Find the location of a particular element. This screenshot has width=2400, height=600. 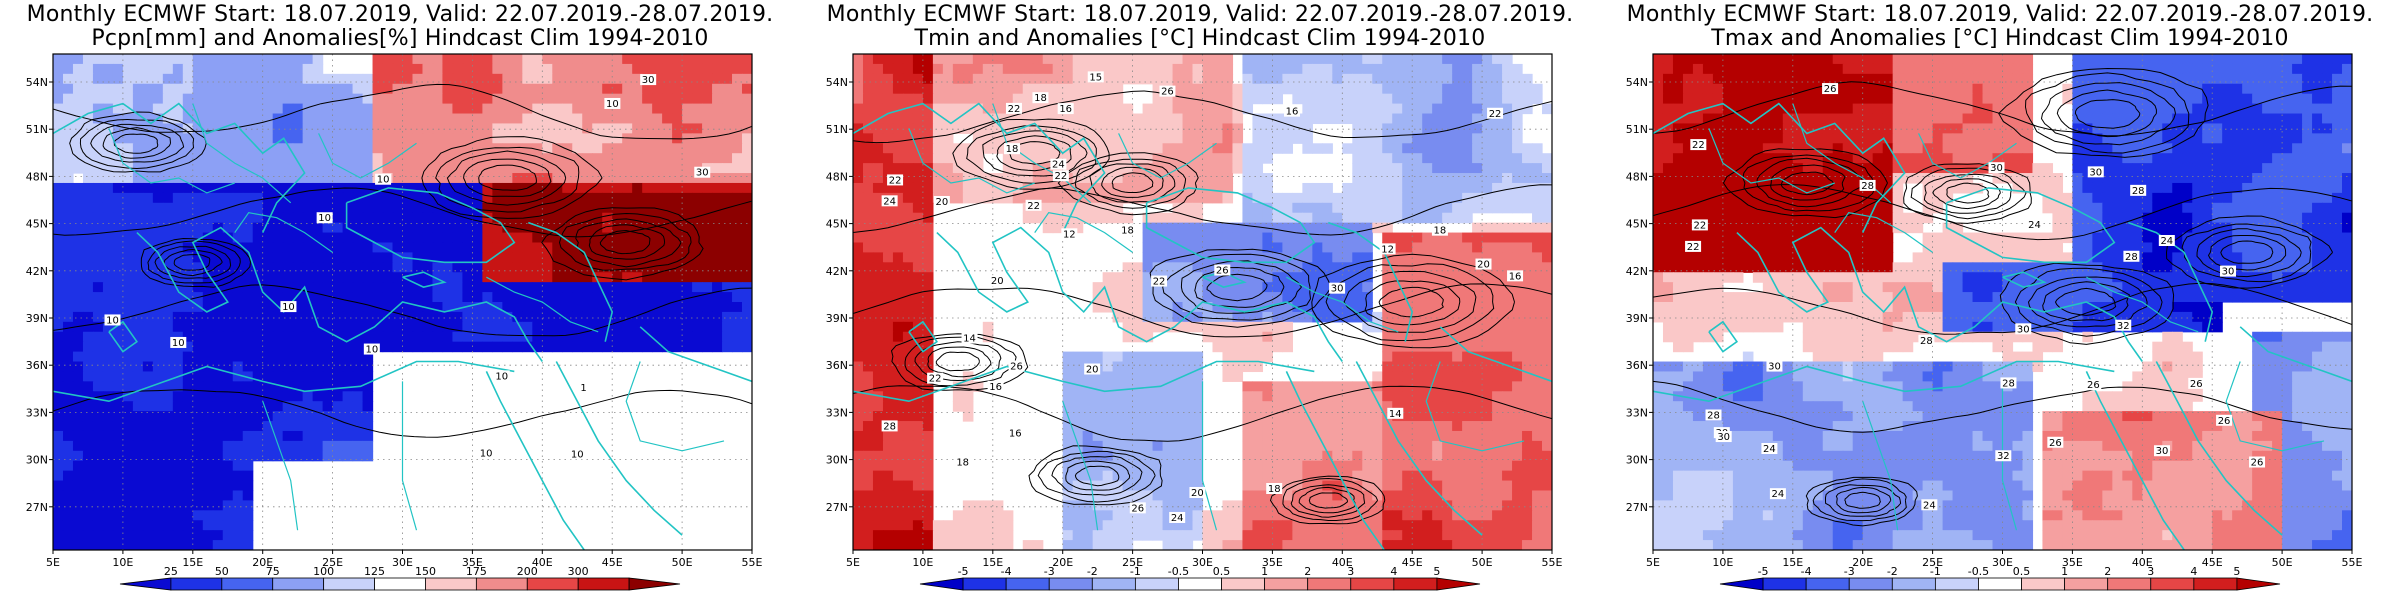

contour-label-bg is located at coordinates (612, 103).